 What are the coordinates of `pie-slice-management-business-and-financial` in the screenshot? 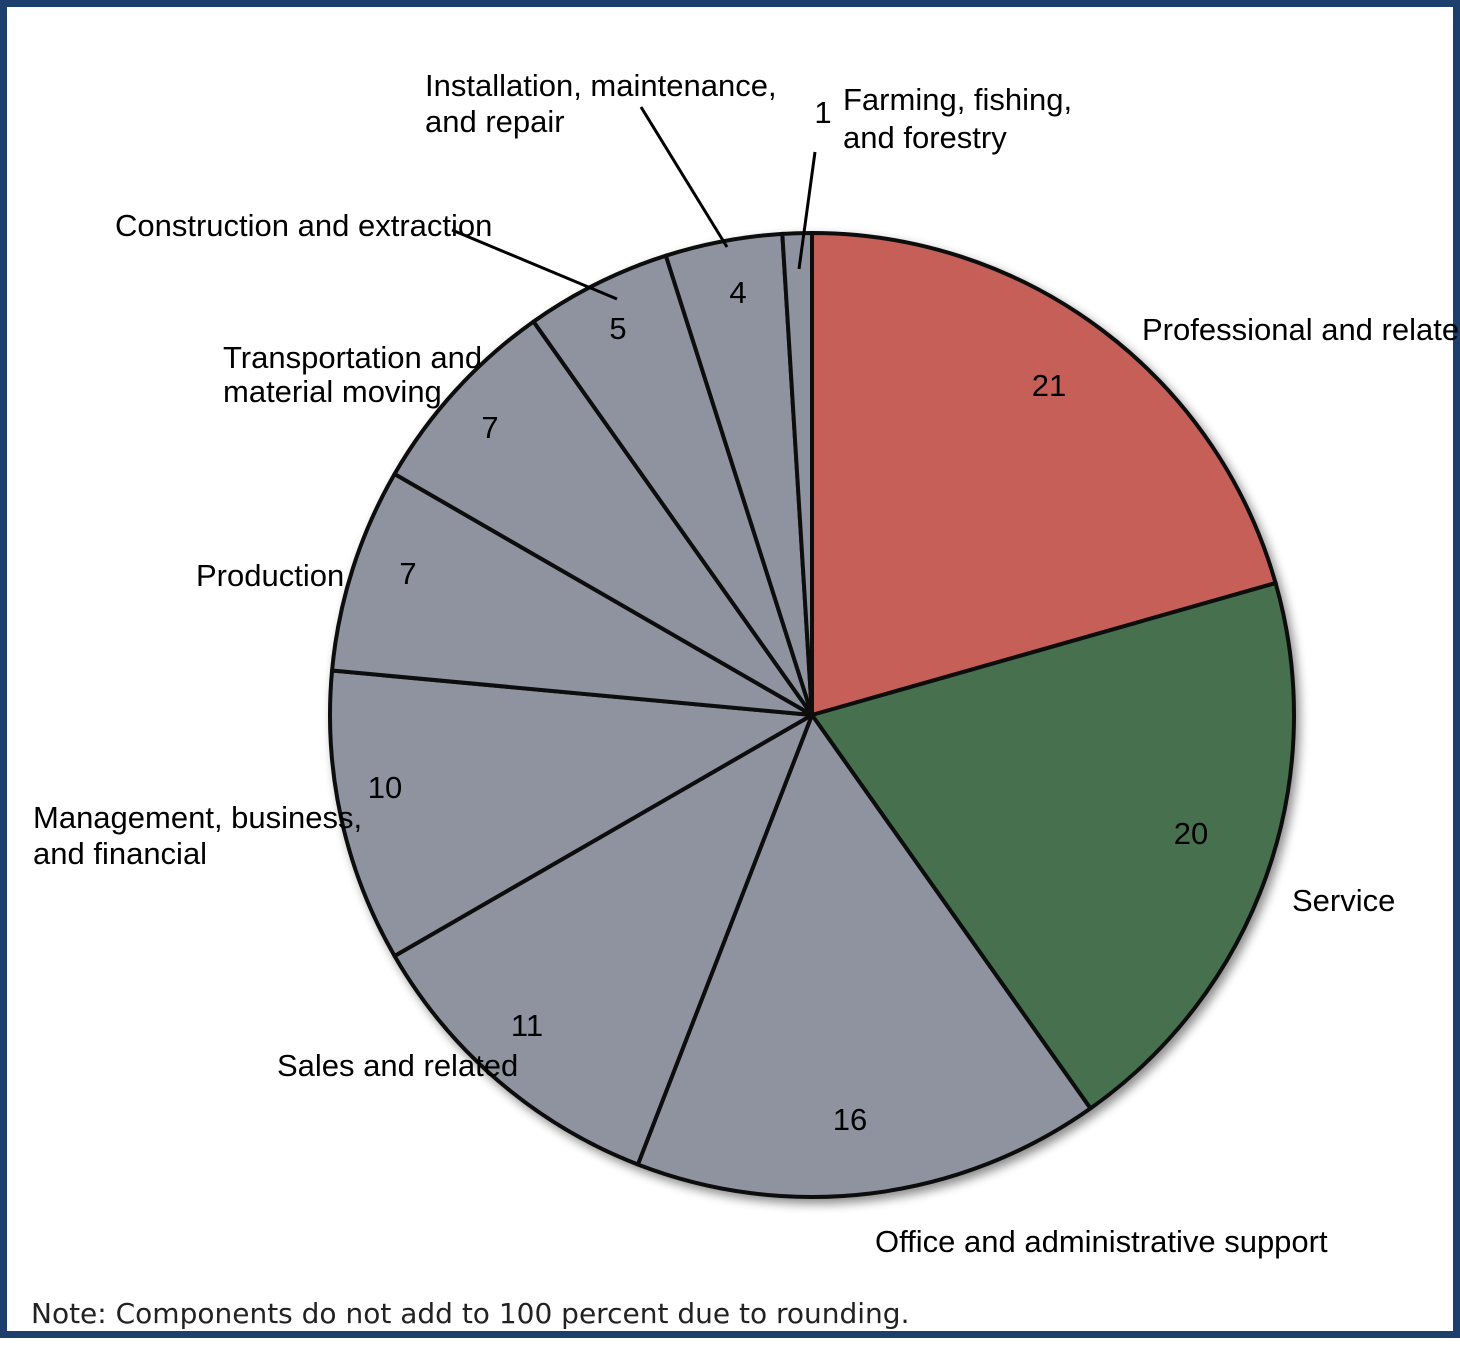 It's located at (571, 813).